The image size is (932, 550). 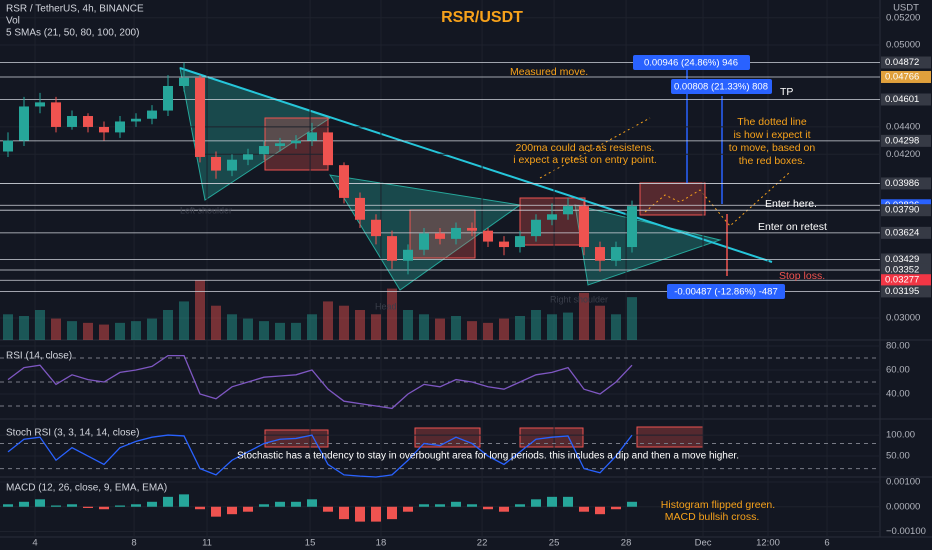 I want to click on level-label: 0.03790, so click(x=902, y=210).